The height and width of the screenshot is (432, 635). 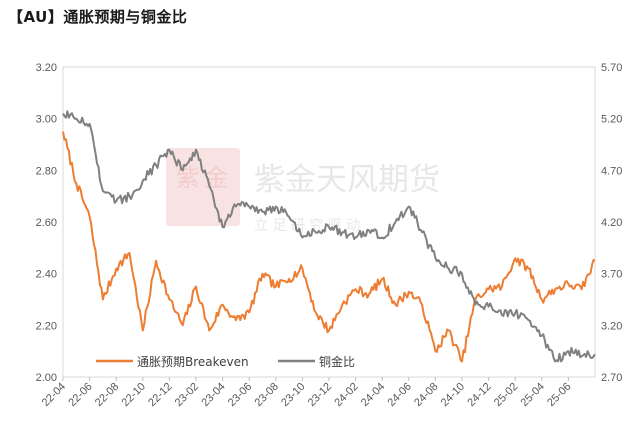 What do you see at coordinates (611, 68) in the screenshot?
I see `right-tick-label: 5.70` at bounding box center [611, 68].